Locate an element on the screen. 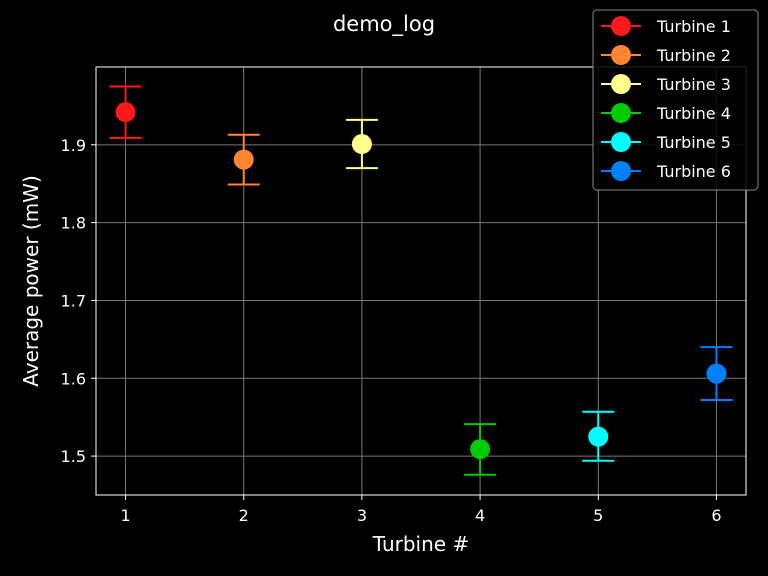 This screenshot has width=768, height=576. x-axis-label: Turbine # is located at coordinates (420, 544).